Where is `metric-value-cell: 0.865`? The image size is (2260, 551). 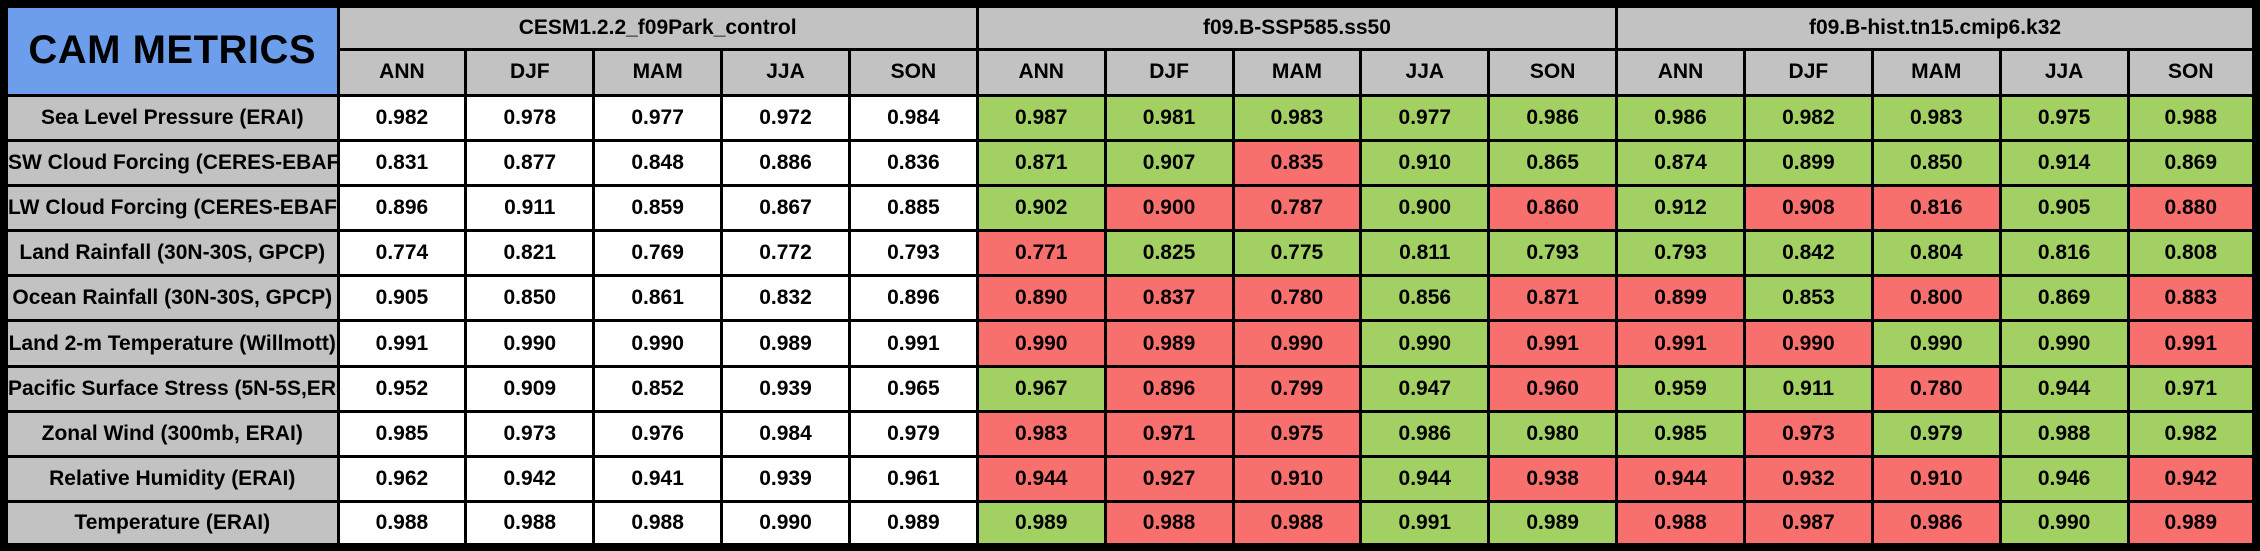
metric-value-cell: 0.865 is located at coordinates (1553, 162).